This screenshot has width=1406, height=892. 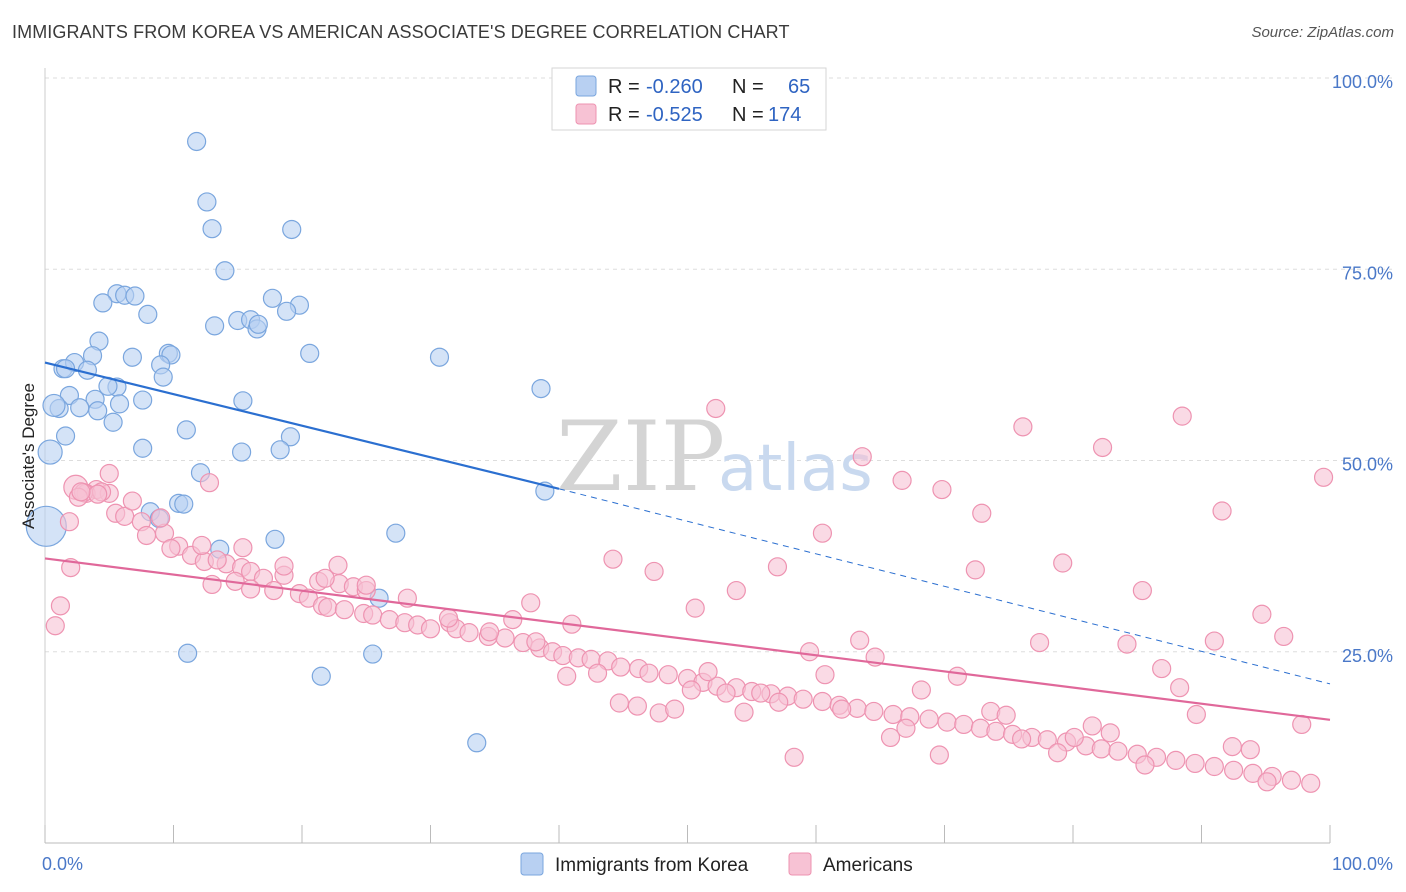 I want to click on legend-n-label-korea: N =, so click(x=748, y=87).